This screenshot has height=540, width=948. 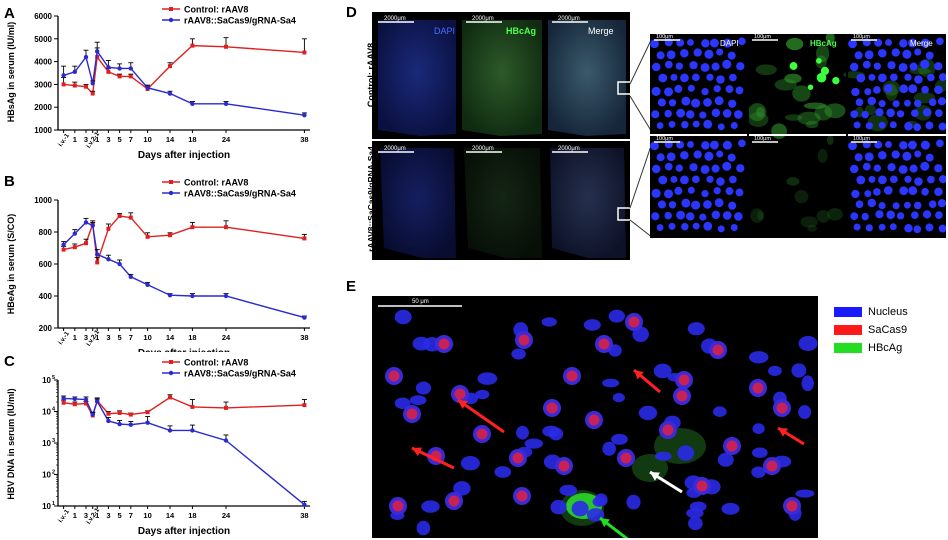 What do you see at coordinates (503, 203) in the screenshot?
I see `tissue-treated-hbcag` at bounding box center [503, 203].